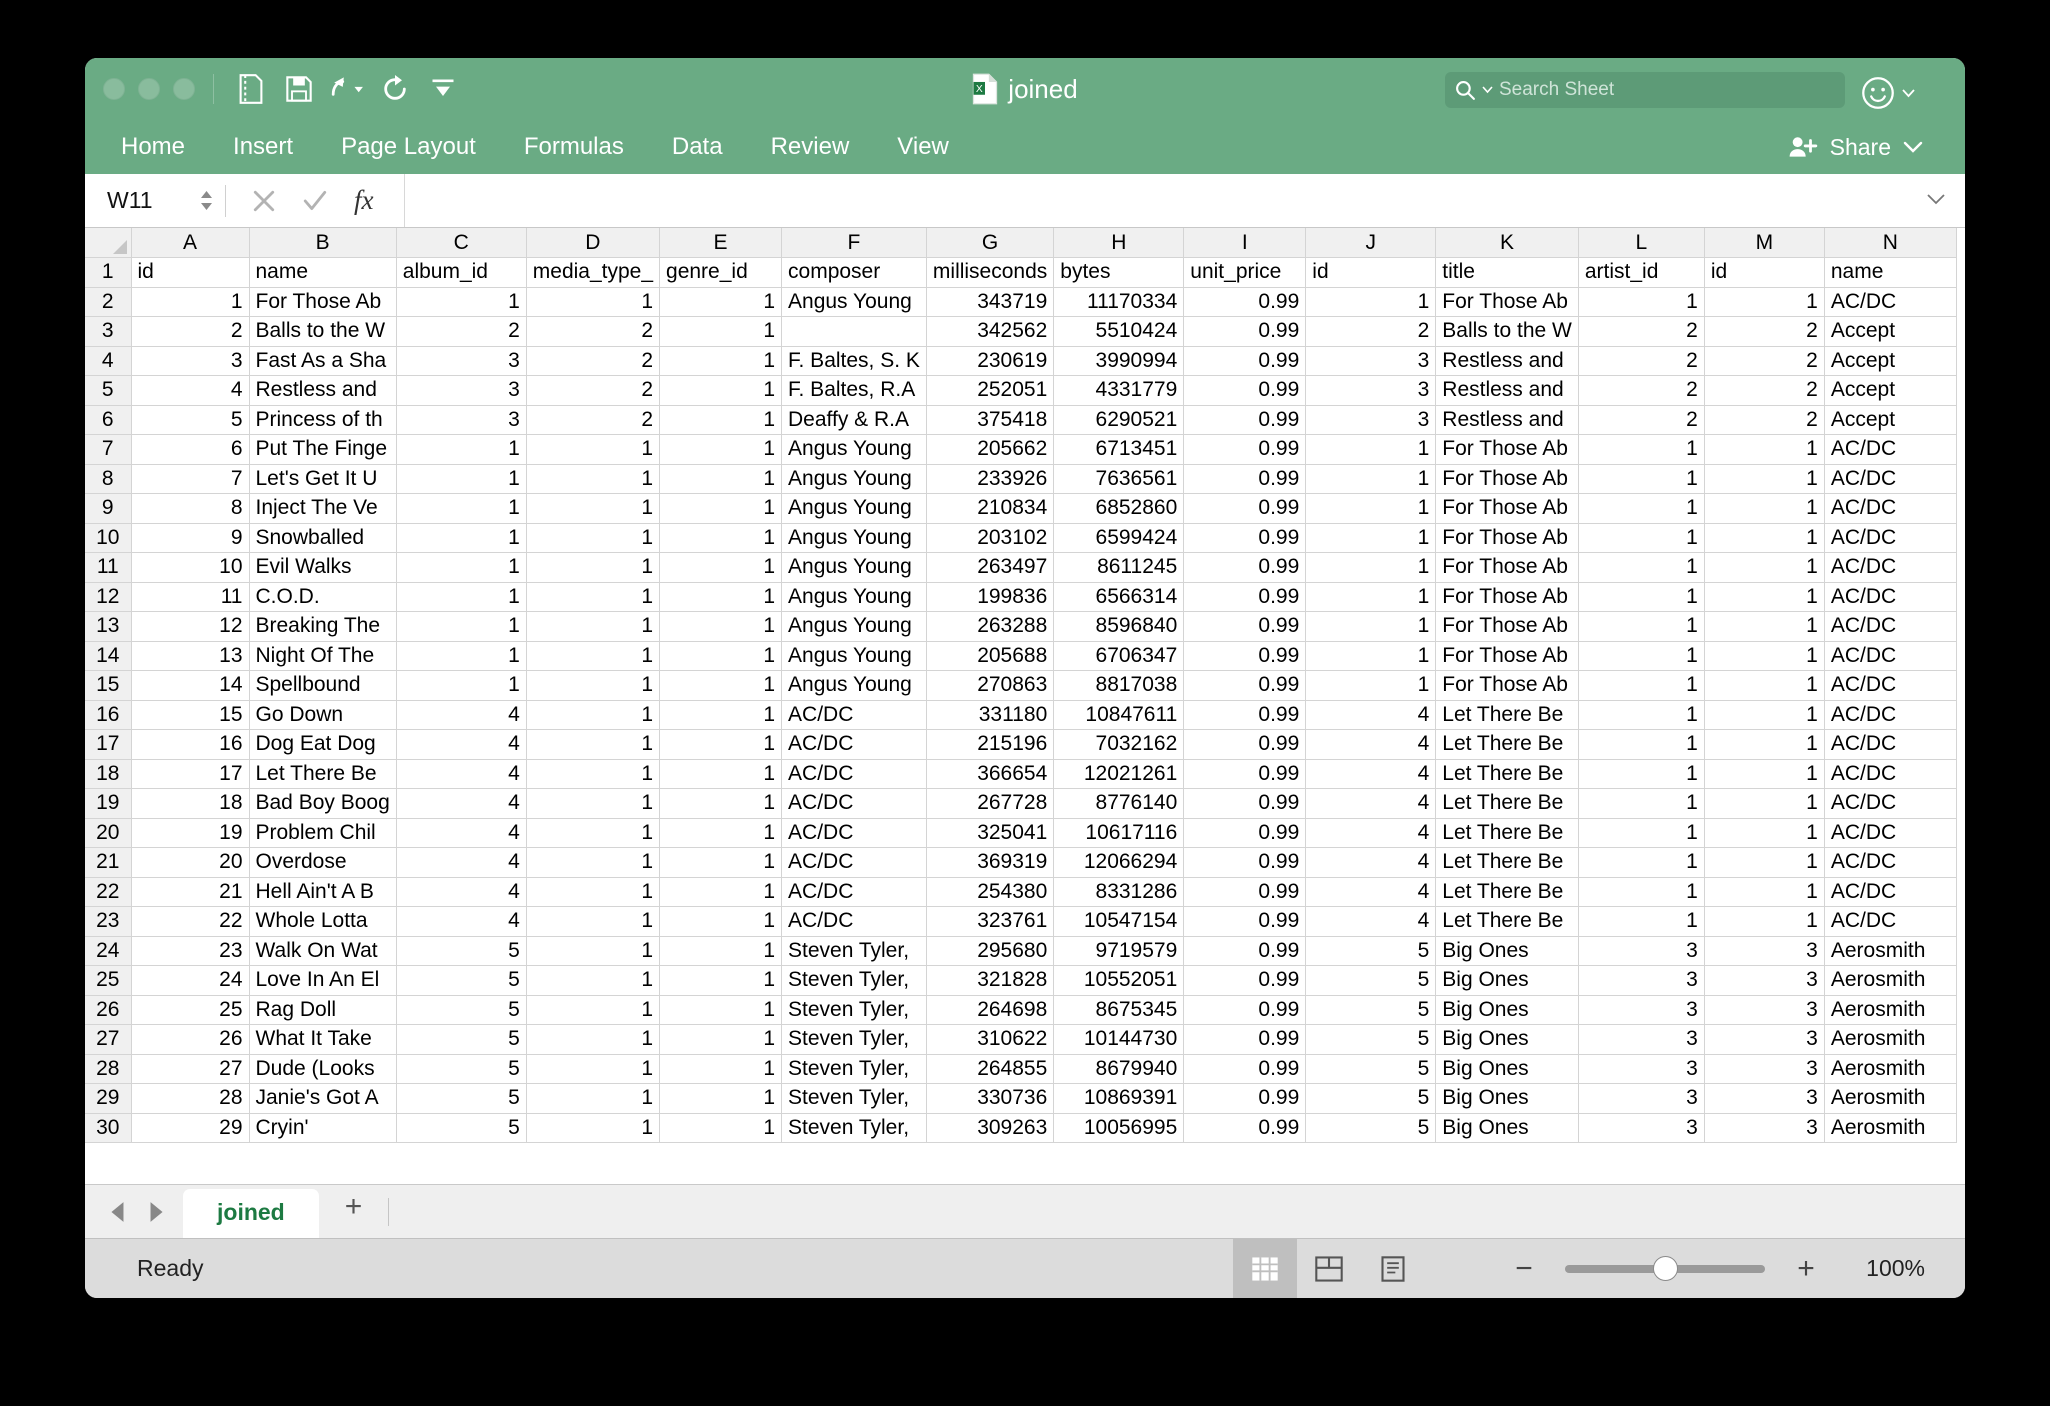  I want to click on cell-D4: 2, so click(593, 361).